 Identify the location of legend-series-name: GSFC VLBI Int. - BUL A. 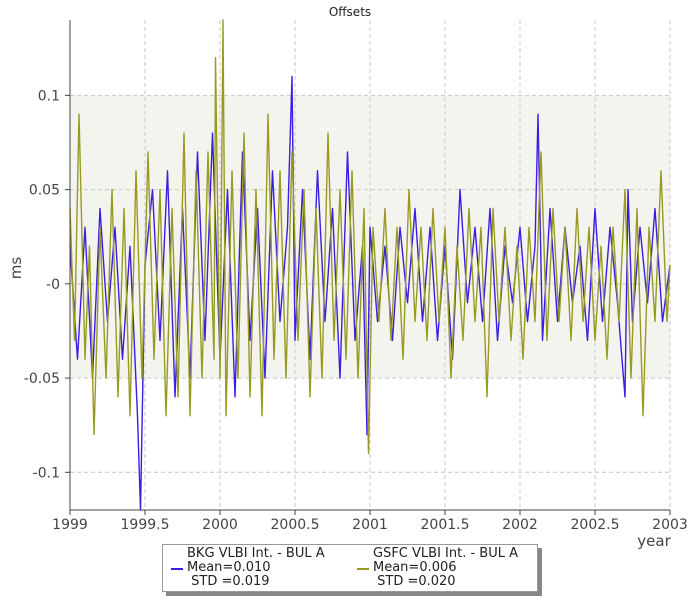
(445, 553).